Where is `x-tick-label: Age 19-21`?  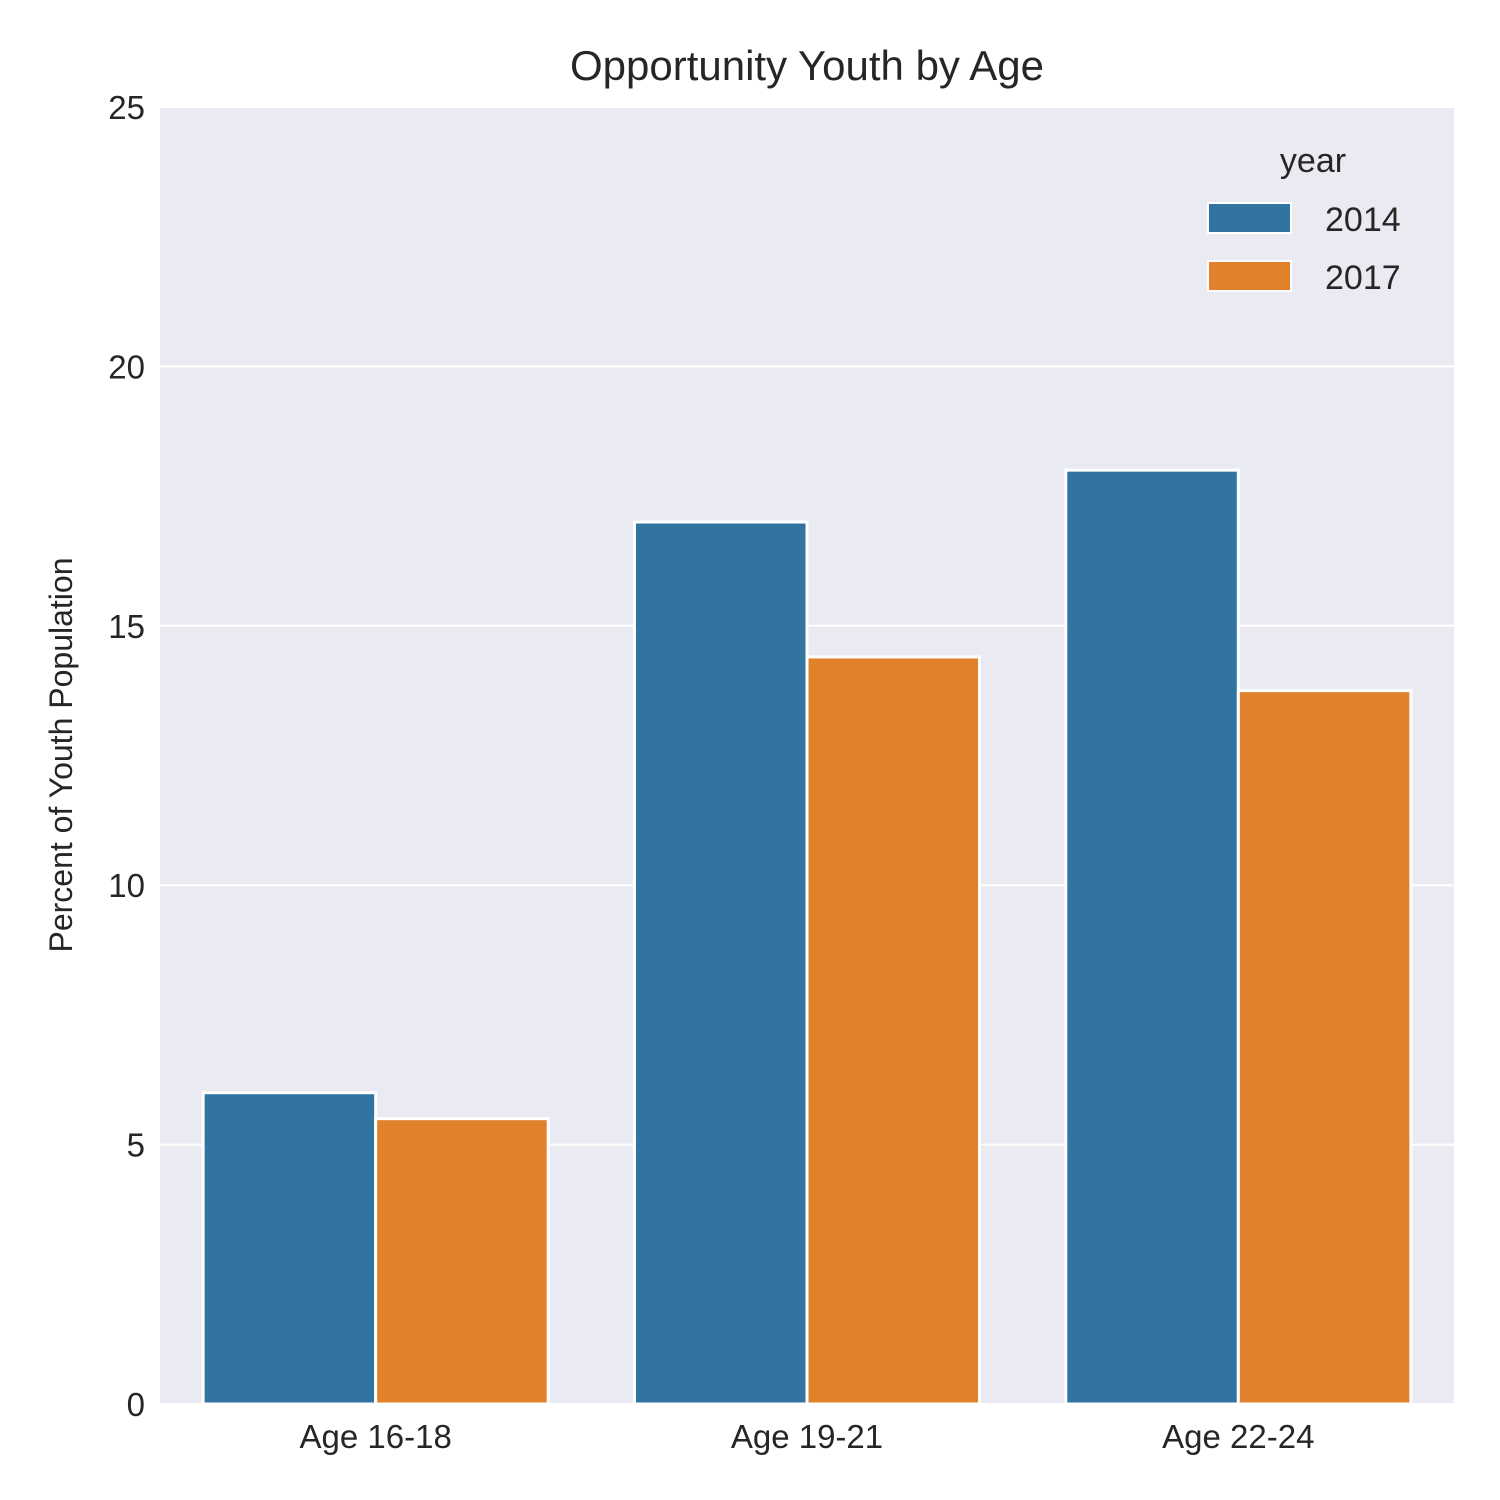
x-tick-label: Age 19-21 is located at coordinates (807, 1436).